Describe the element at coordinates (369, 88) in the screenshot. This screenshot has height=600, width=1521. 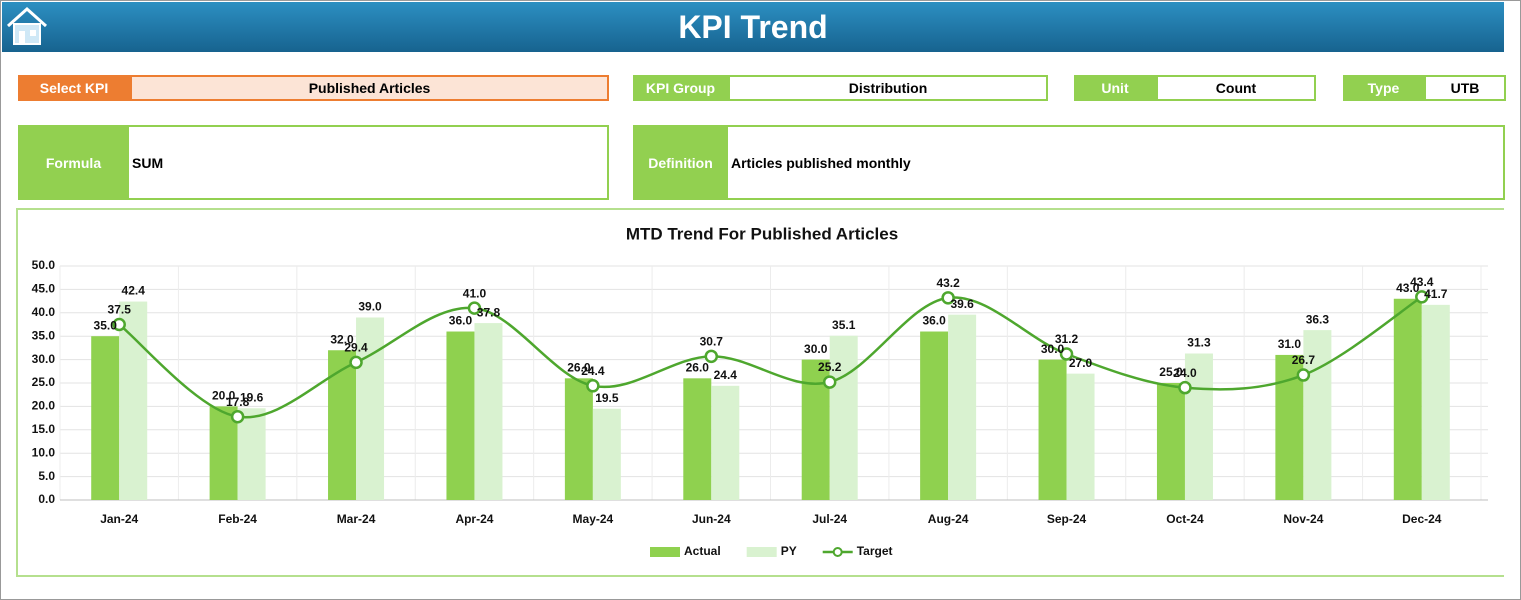
I see `kpi-select: Published Articles` at that location.